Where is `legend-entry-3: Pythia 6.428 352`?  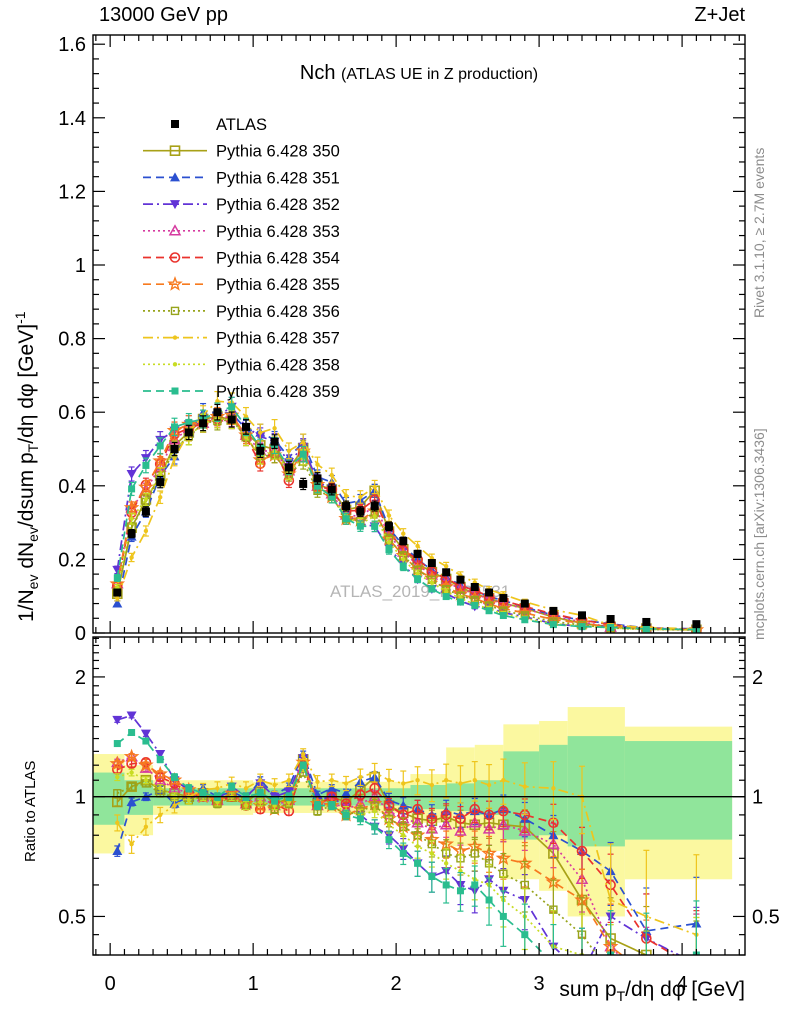 legend-entry-3: Pythia 6.428 352 is located at coordinates (241, 205).